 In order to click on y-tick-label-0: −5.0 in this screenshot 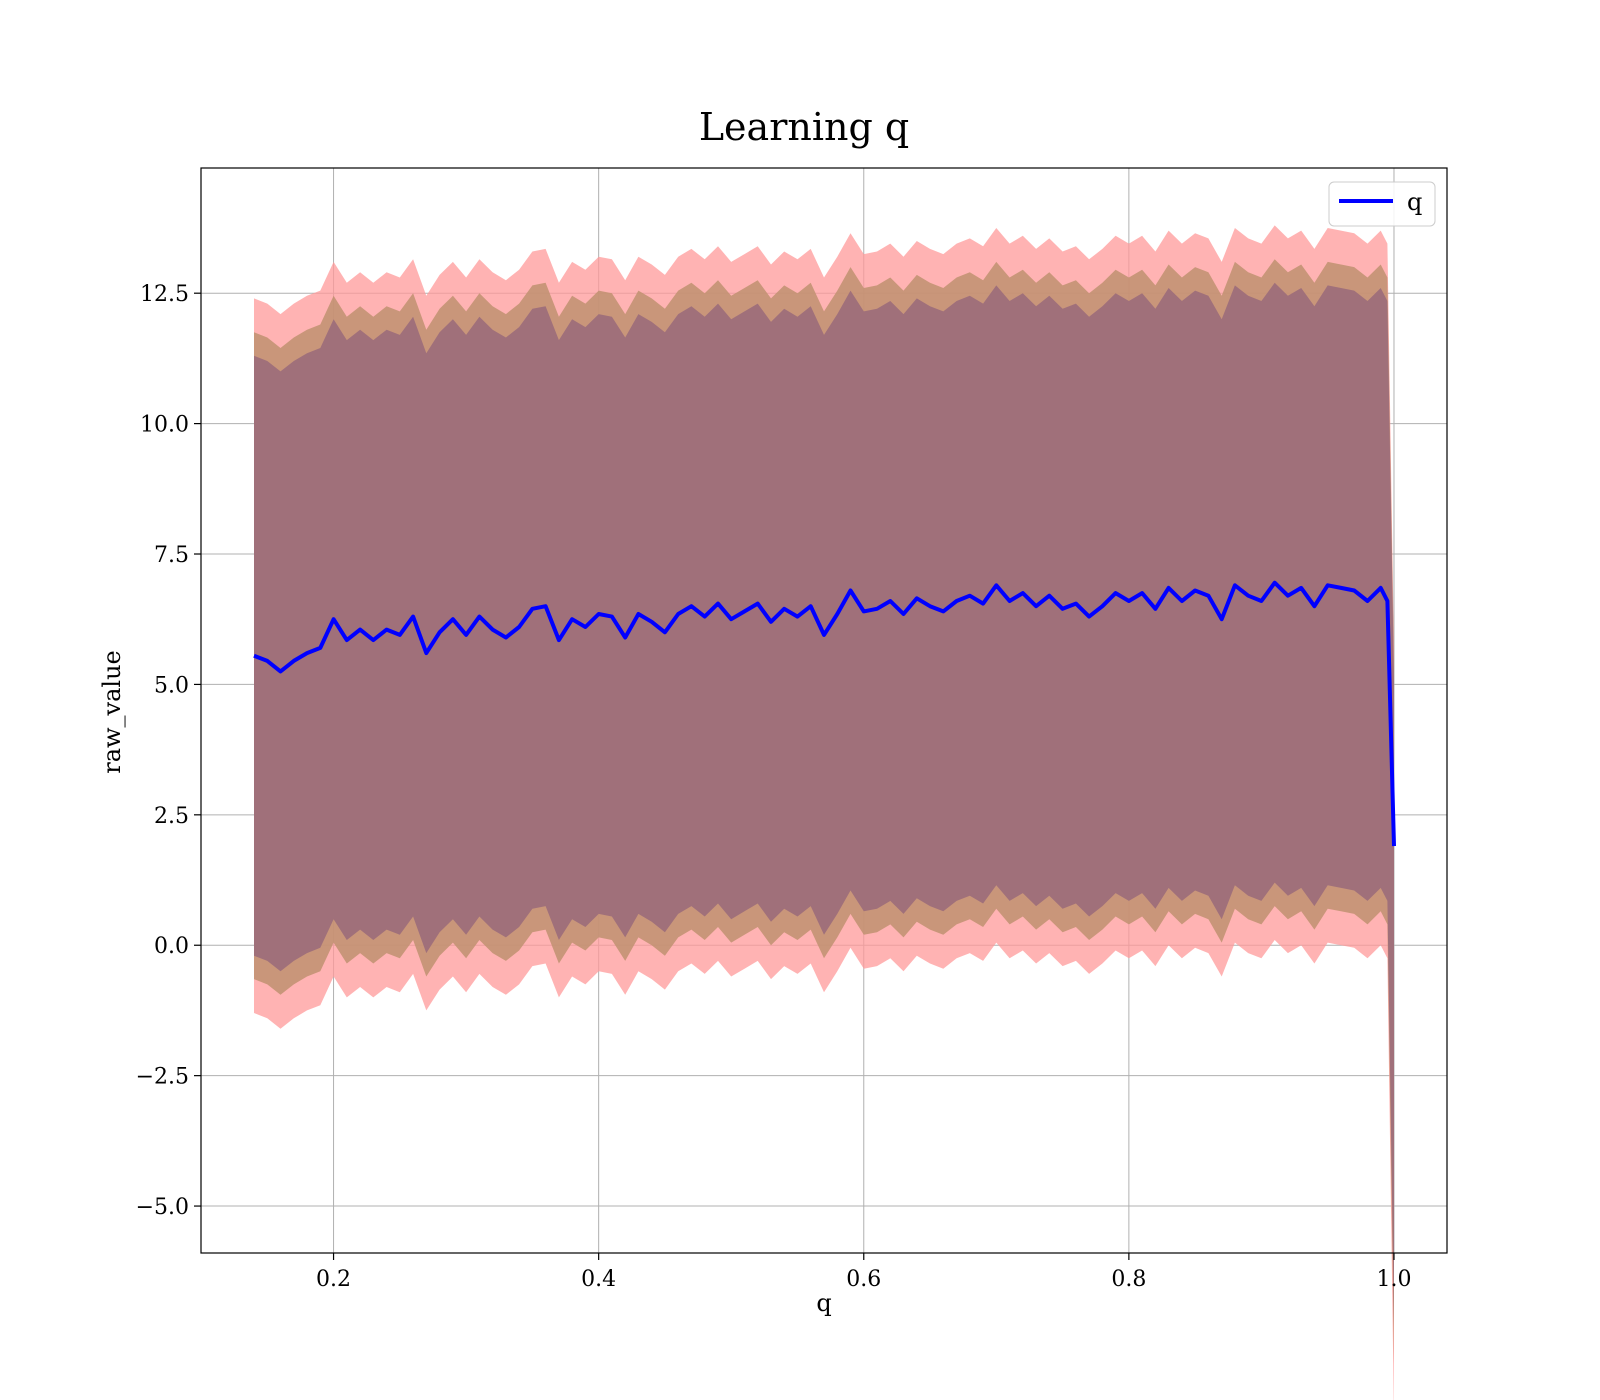, I will do `click(162, 1207)`.